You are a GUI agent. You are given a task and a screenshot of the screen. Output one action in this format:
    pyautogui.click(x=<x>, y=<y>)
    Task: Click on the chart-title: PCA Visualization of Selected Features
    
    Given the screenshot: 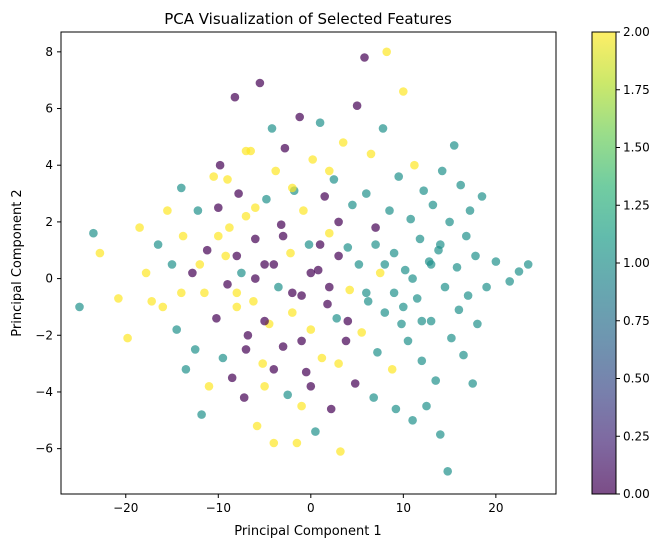 What is the action you would take?
    pyautogui.click(x=308, y=19)
    